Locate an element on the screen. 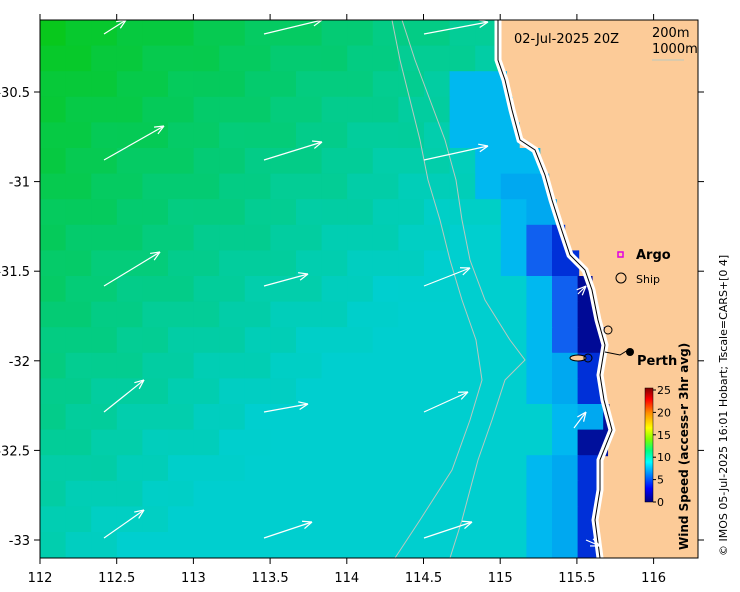 Image resolution: width=740 pixels, height=592 pixels. contour-label-200m: 200m is located at coordinates (670, 33).